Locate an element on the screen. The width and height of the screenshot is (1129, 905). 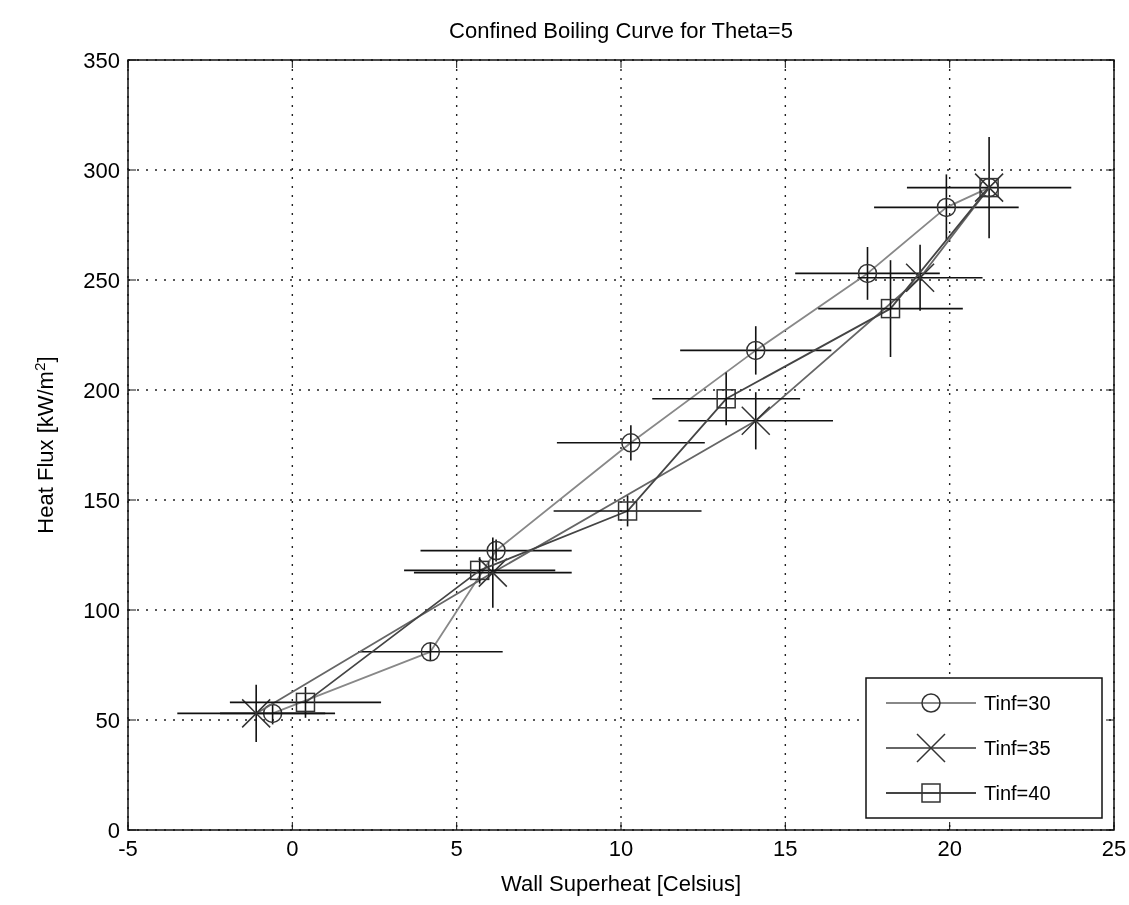
x-tick-label: 0 is located at coordinates (292, 848).